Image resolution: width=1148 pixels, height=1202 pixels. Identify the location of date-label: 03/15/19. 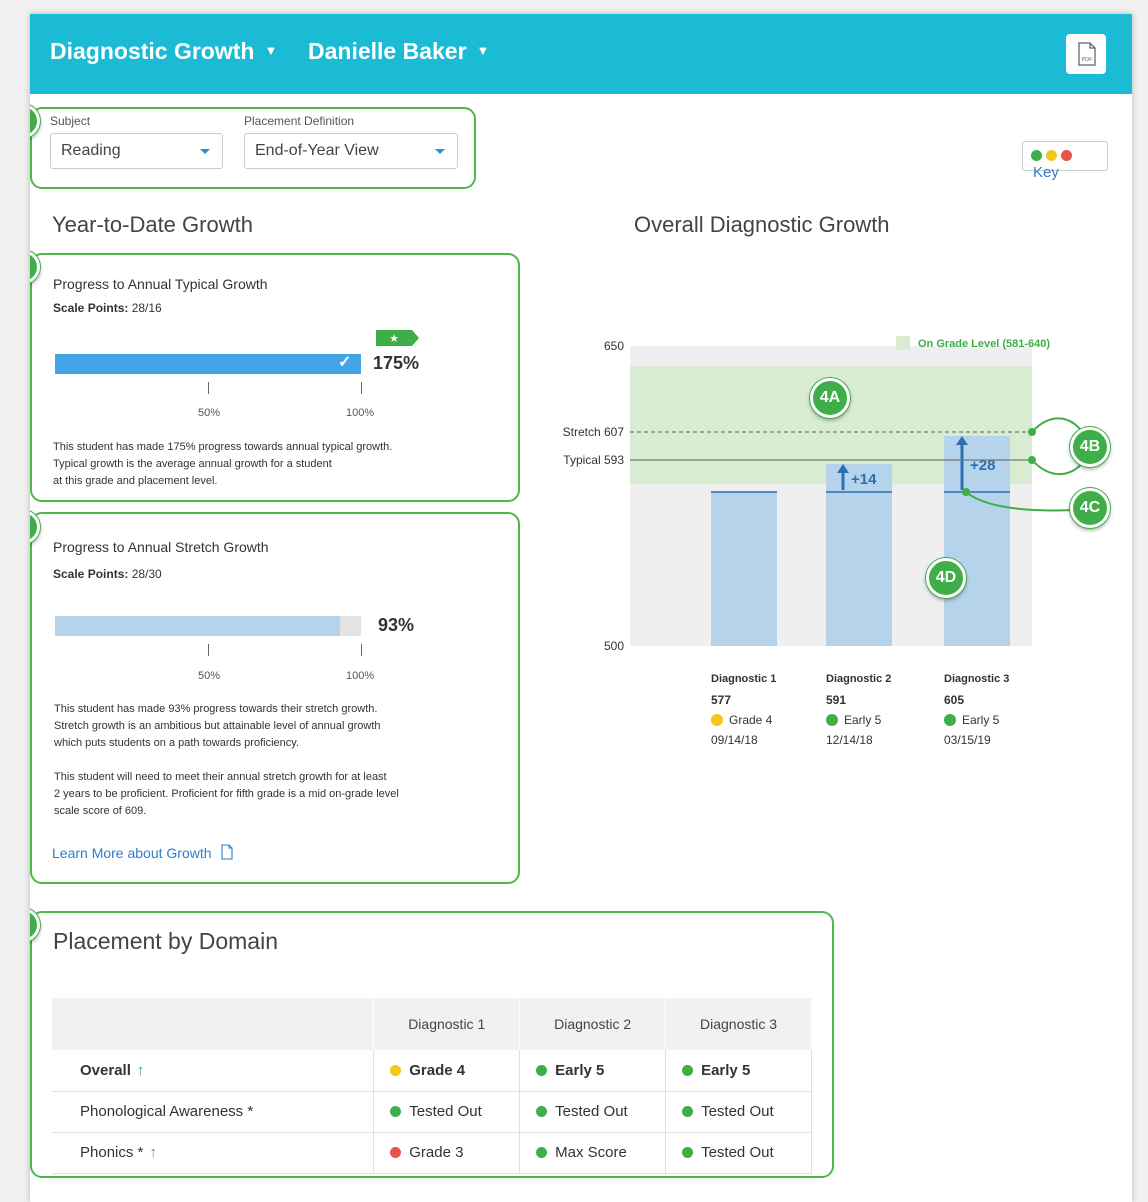
(967, 740).